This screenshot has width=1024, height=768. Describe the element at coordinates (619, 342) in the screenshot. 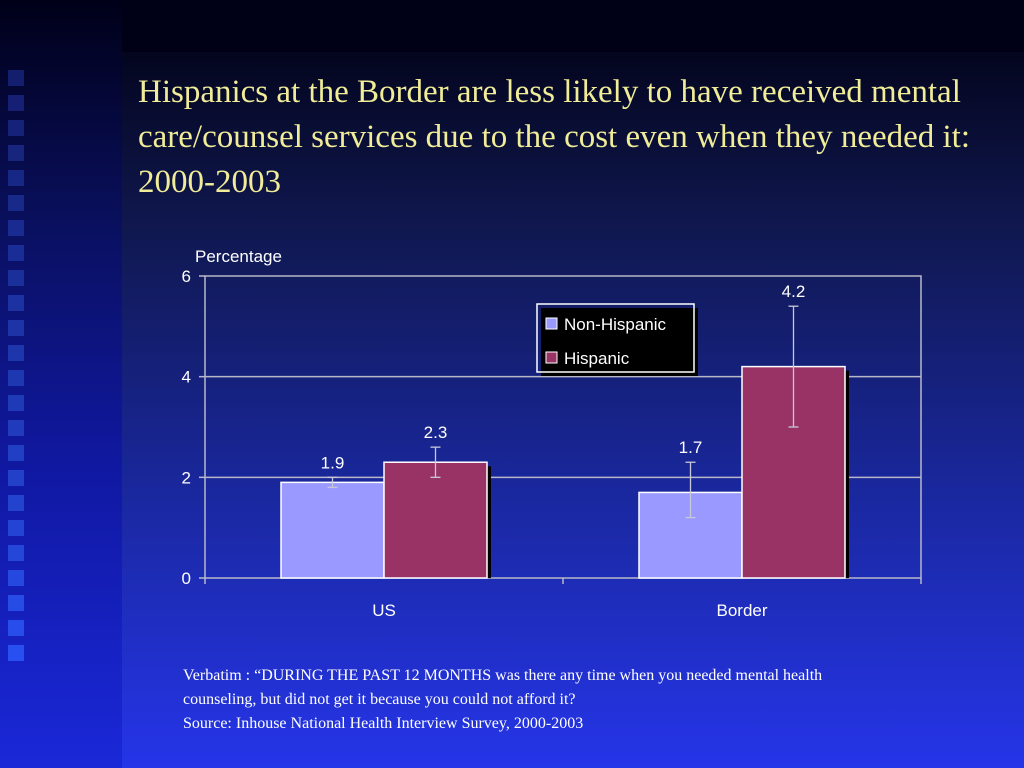

I see `legend-shadow` at that location.